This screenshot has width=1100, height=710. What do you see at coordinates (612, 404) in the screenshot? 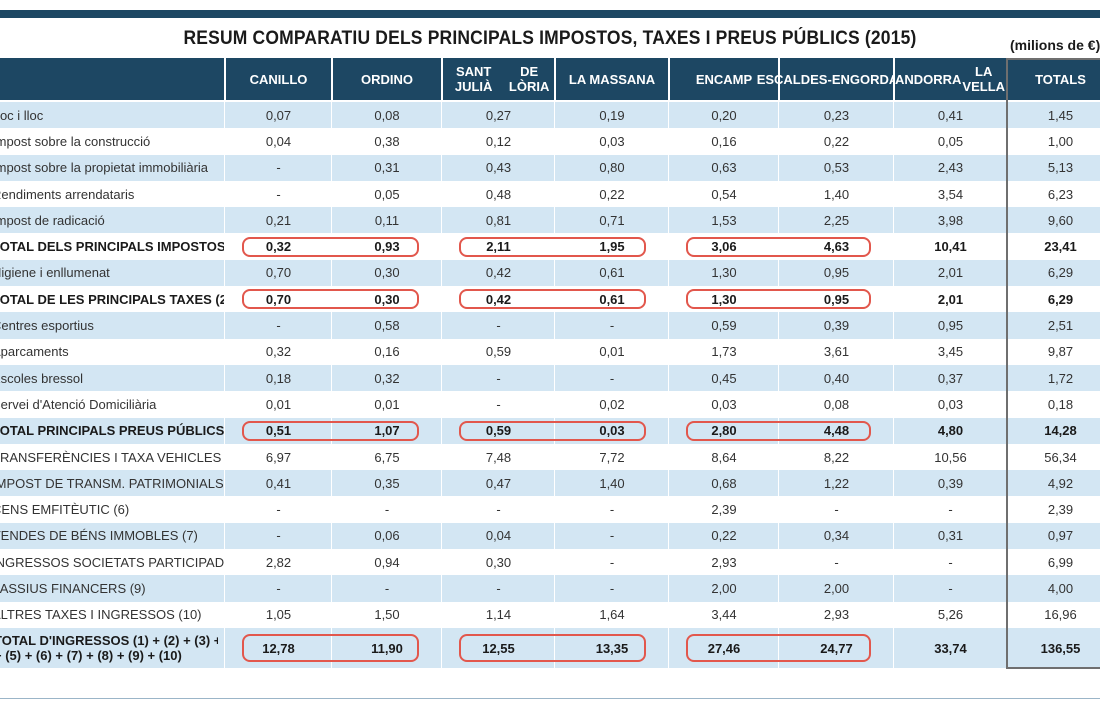
I see `cell-la-massana: 0,02` at bounding box center [612, 404].